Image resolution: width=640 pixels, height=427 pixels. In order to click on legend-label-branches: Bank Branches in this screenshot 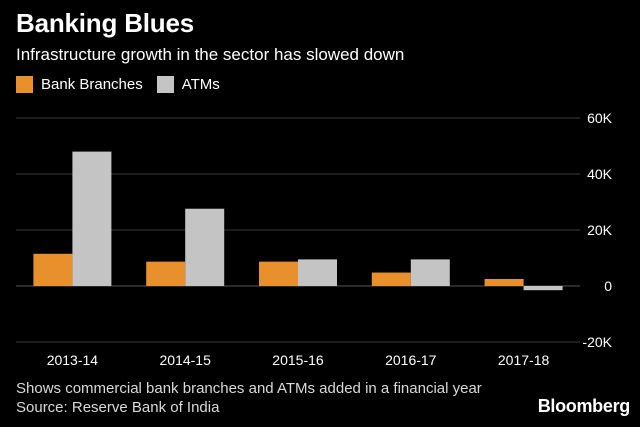, I will do `click(92, 84)`.